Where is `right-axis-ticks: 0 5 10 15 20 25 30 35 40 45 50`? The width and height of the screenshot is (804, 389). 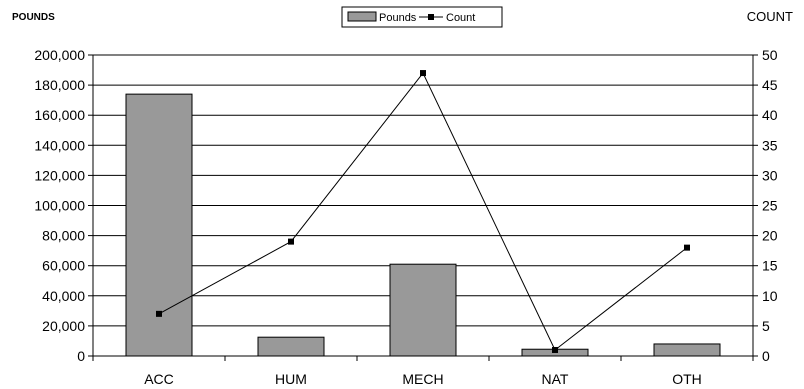
right-axis-ticks: 0 5 10 15 20 25 30 35 40 45 50 is located at coordinates (770, 205).